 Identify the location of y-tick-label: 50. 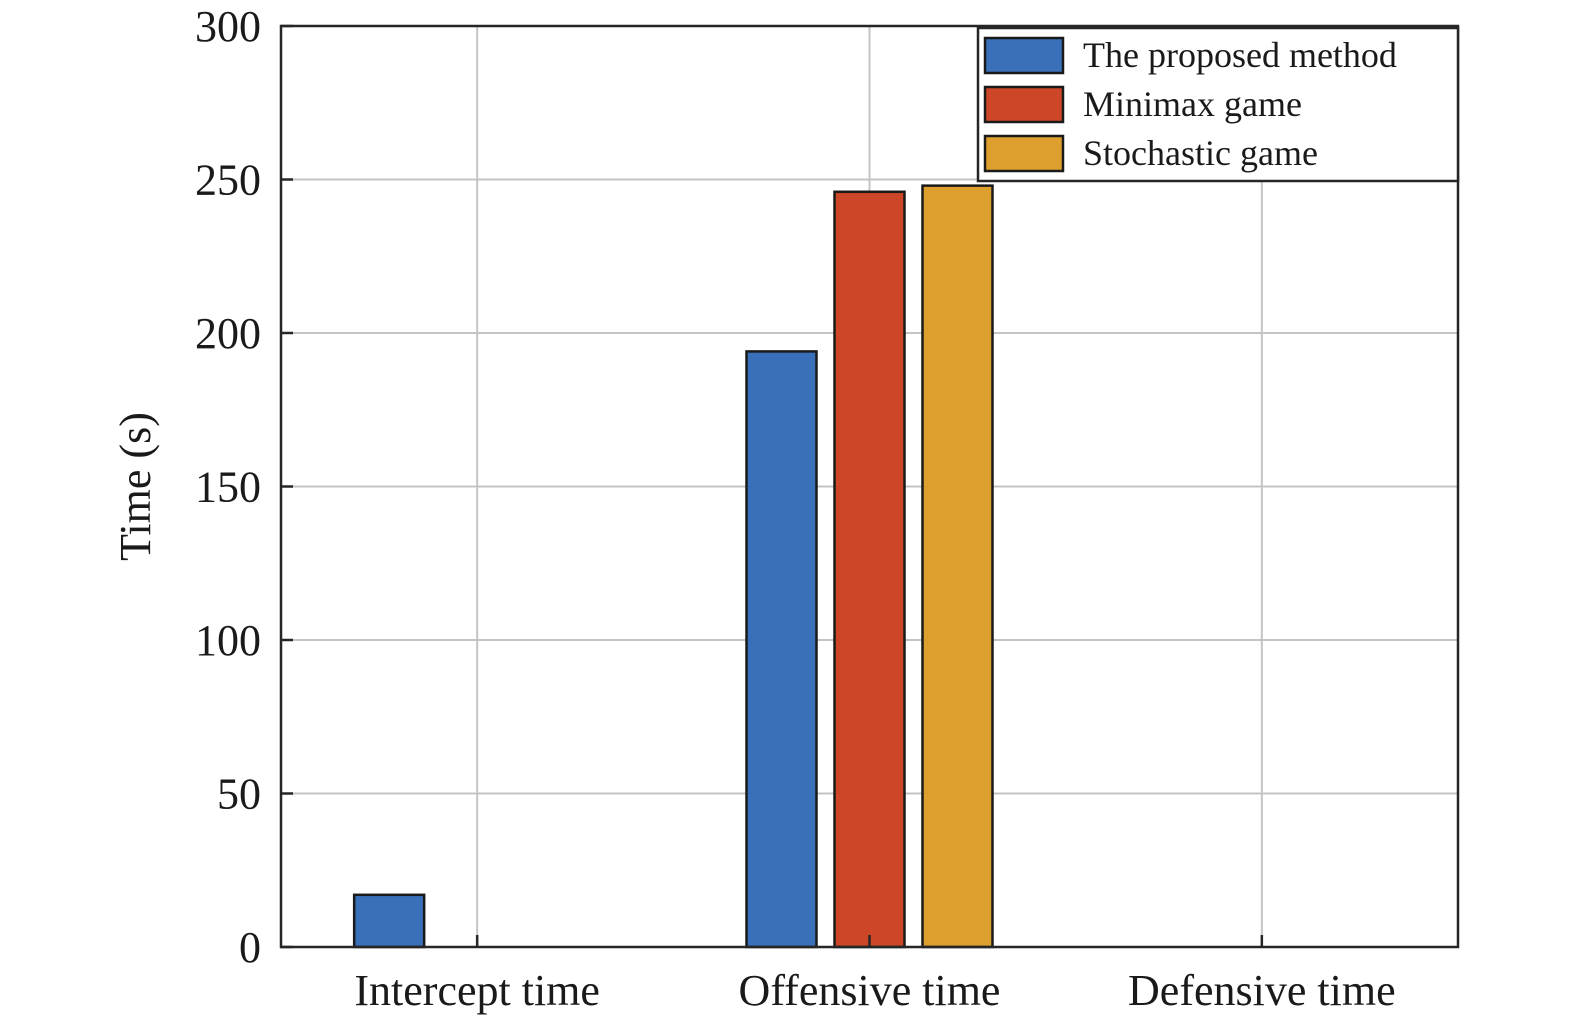
(239, 794).